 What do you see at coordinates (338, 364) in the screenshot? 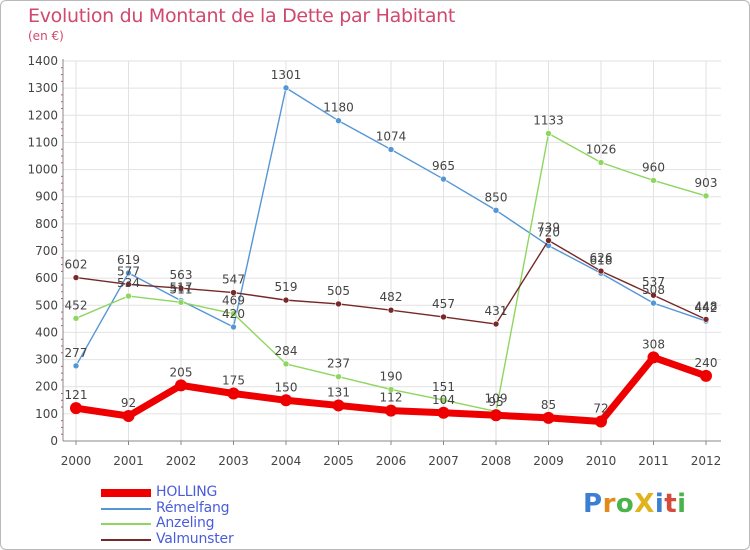
I see `data-label: 237` at bounding box center [338, 364].